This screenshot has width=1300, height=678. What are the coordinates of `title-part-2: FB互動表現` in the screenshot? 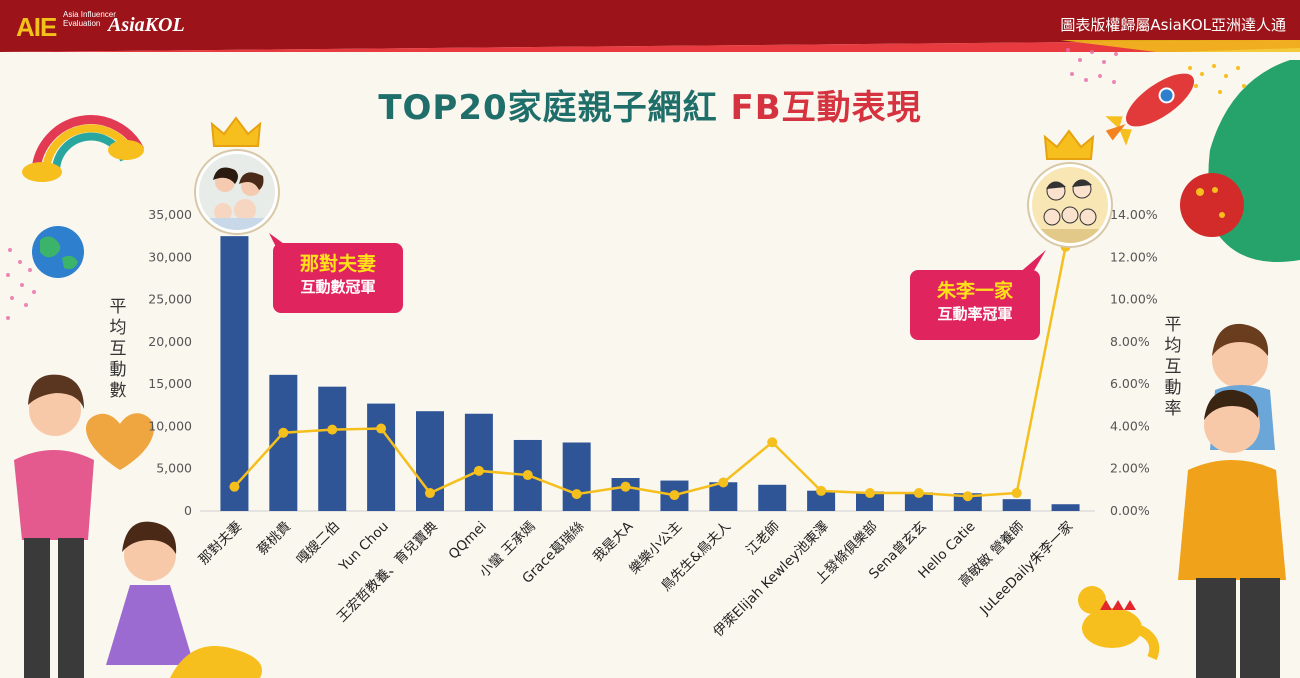 It's located at (826, 108).